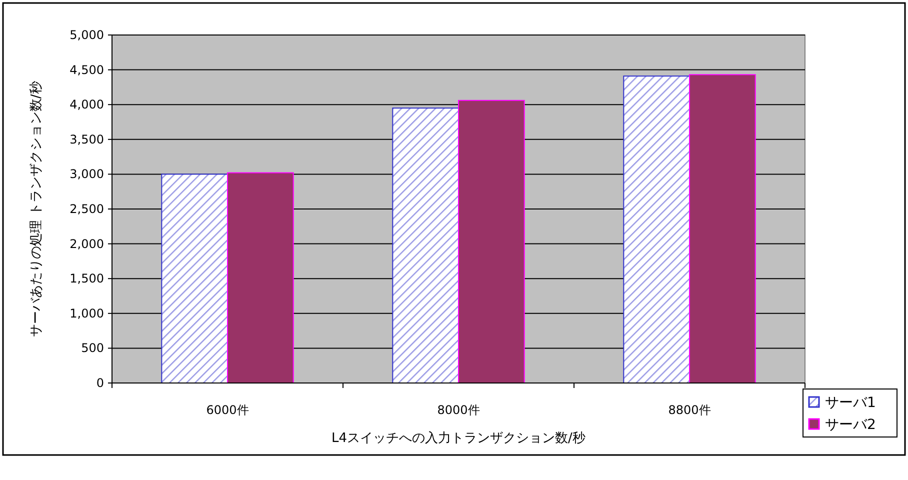 Image resolution: width=908 pixels, height=480 pixels. What do you see at coordinates (87, 313) in the screenshot?
I see `y-tick-label: 1,000` at bounding box center [87, 313].